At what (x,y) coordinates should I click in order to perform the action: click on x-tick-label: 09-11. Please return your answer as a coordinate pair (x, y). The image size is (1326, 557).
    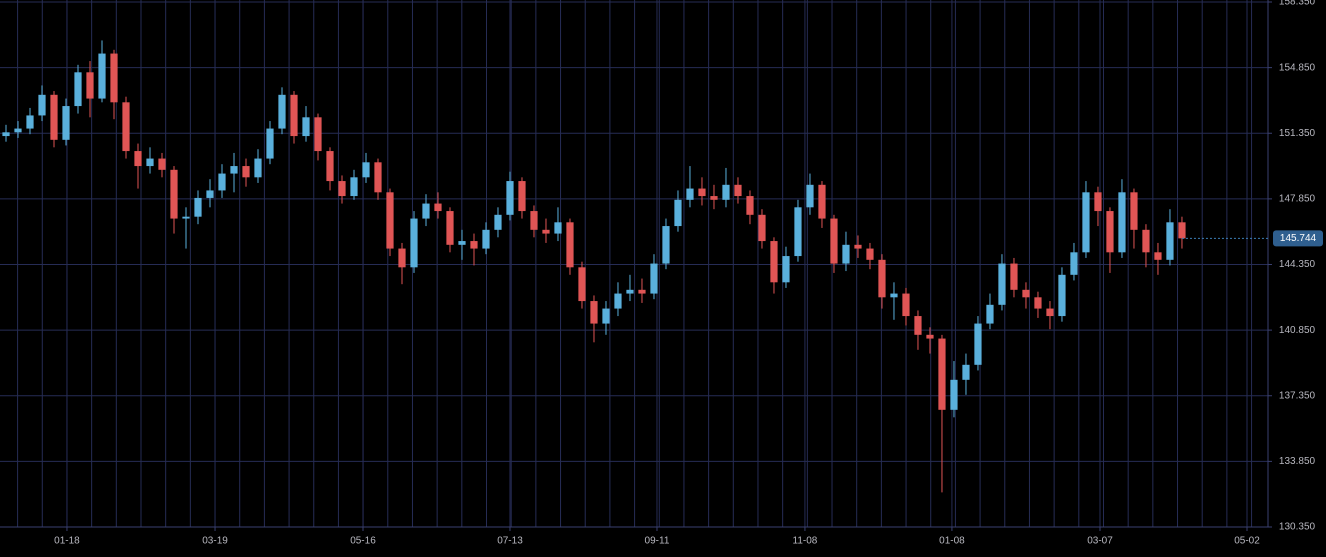
    Looking at the image, I should click on (657, 541).